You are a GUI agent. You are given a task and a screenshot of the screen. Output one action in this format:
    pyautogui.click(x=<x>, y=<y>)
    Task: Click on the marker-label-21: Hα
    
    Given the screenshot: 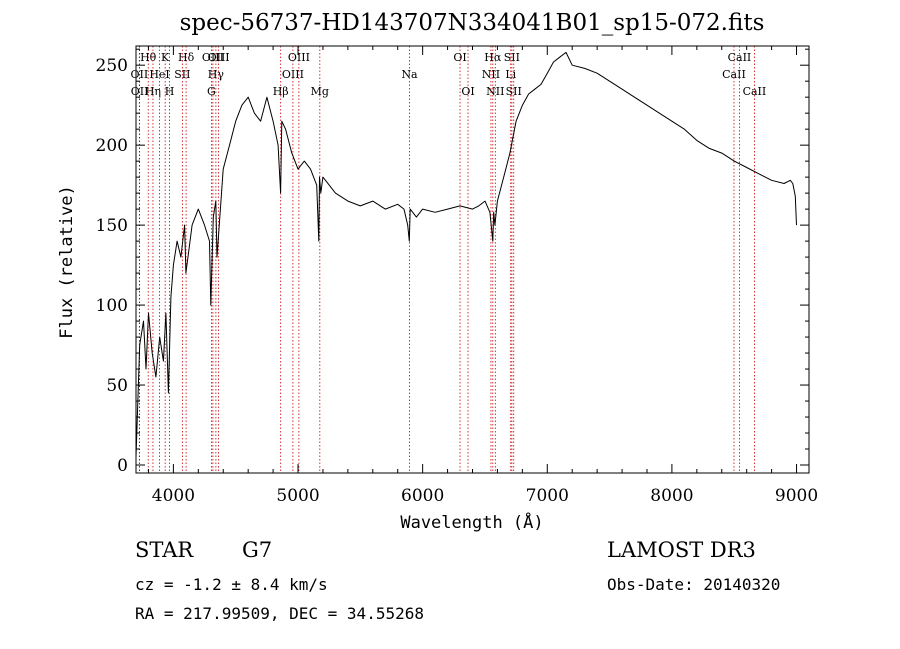 What is the action you would take?
    pyautogui.click(x=493, y=57)
    